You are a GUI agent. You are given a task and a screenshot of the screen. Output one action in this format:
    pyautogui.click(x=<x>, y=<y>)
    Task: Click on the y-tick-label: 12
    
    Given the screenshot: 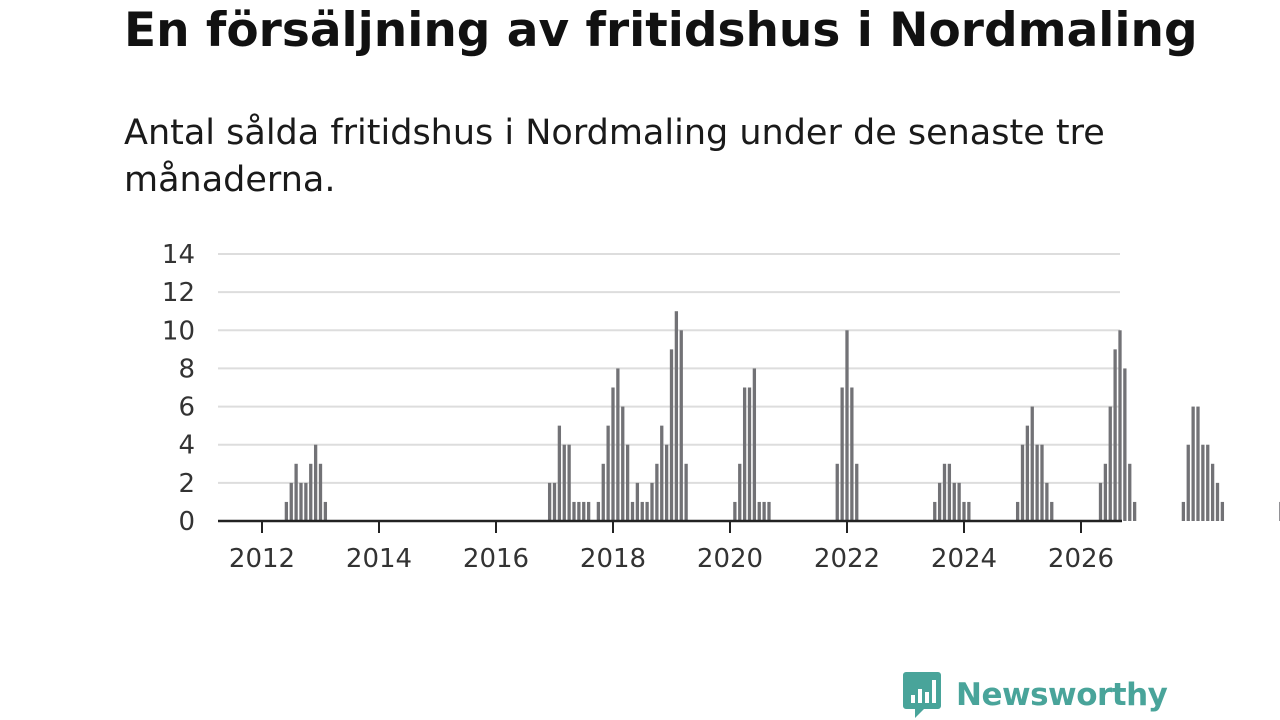 What is the action you would take?
    pyautogui.click(x=178, y=293)
    